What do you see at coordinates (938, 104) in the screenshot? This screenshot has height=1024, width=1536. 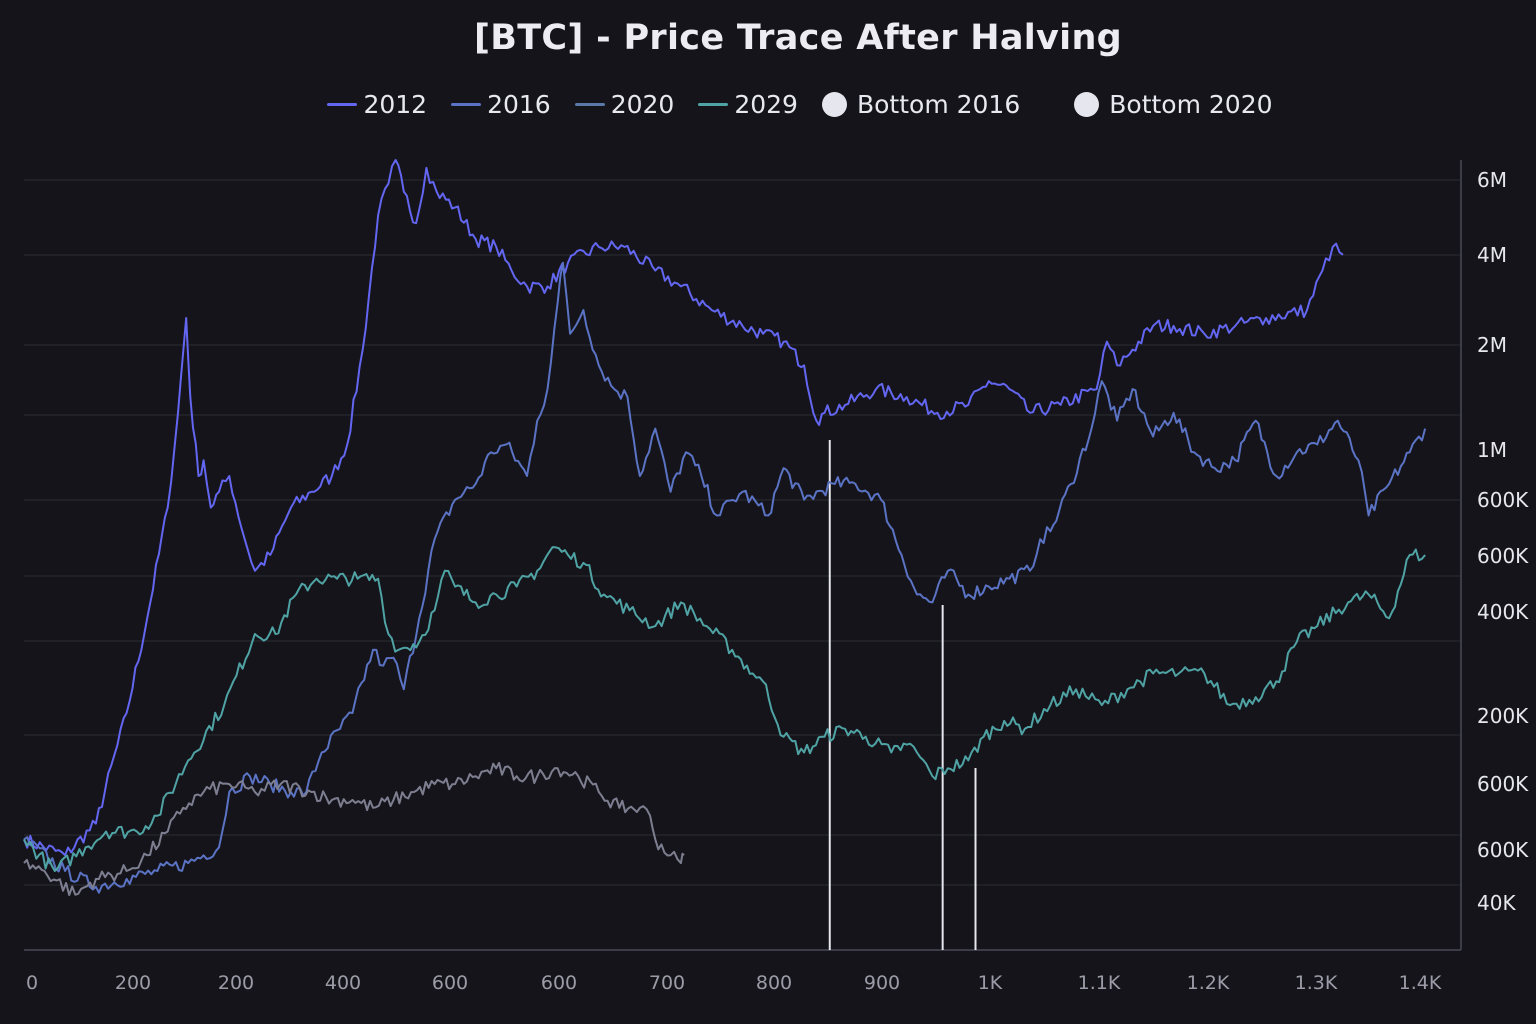 I see `legend-label: Bottom 2016` at bounding box center [938, 104].